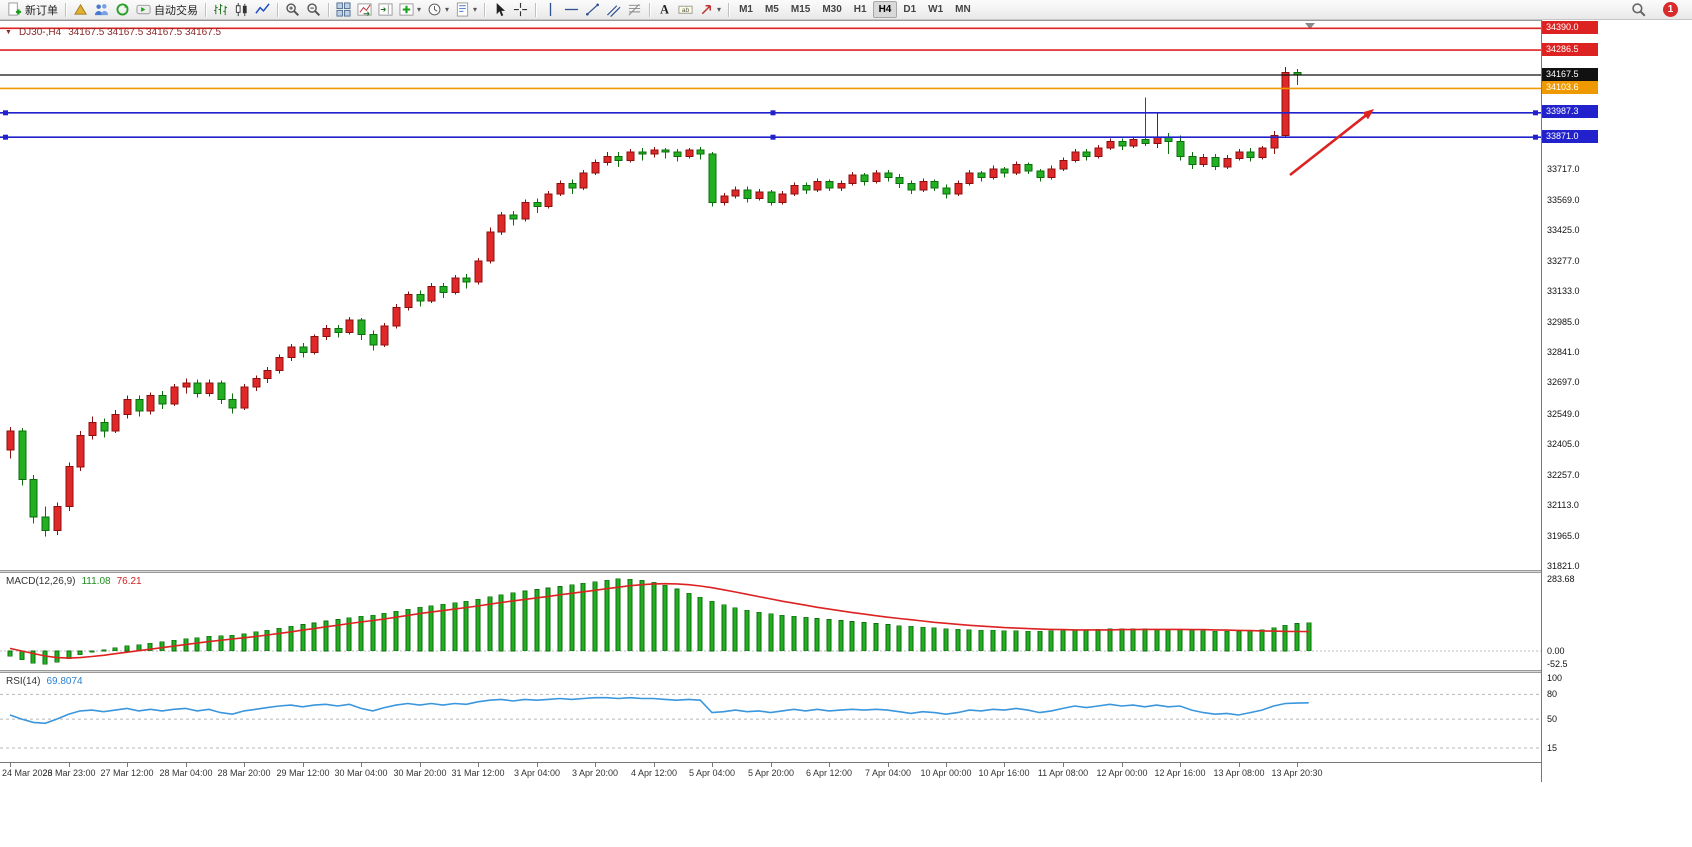 The height and width of the screenshot is (847, 1692). Describe the element at coordinates (1563, 260) in the screenshot. I see `price-tick: 33277.0` at that location.